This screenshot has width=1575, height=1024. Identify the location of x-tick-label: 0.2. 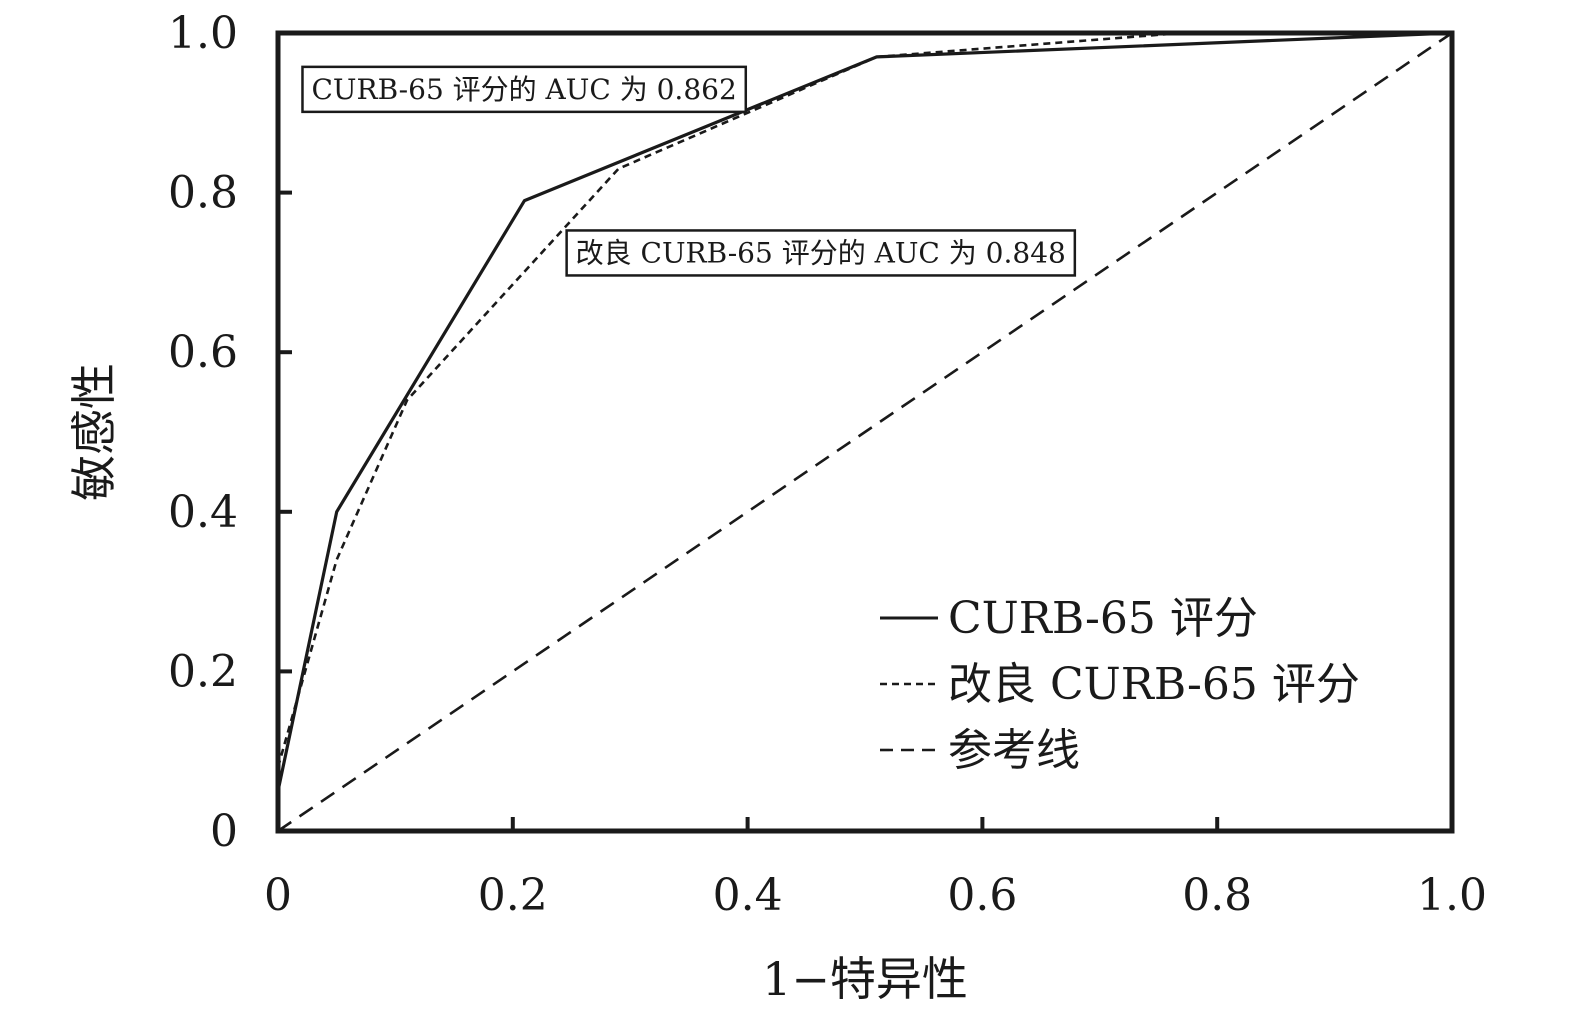
(513, 895).